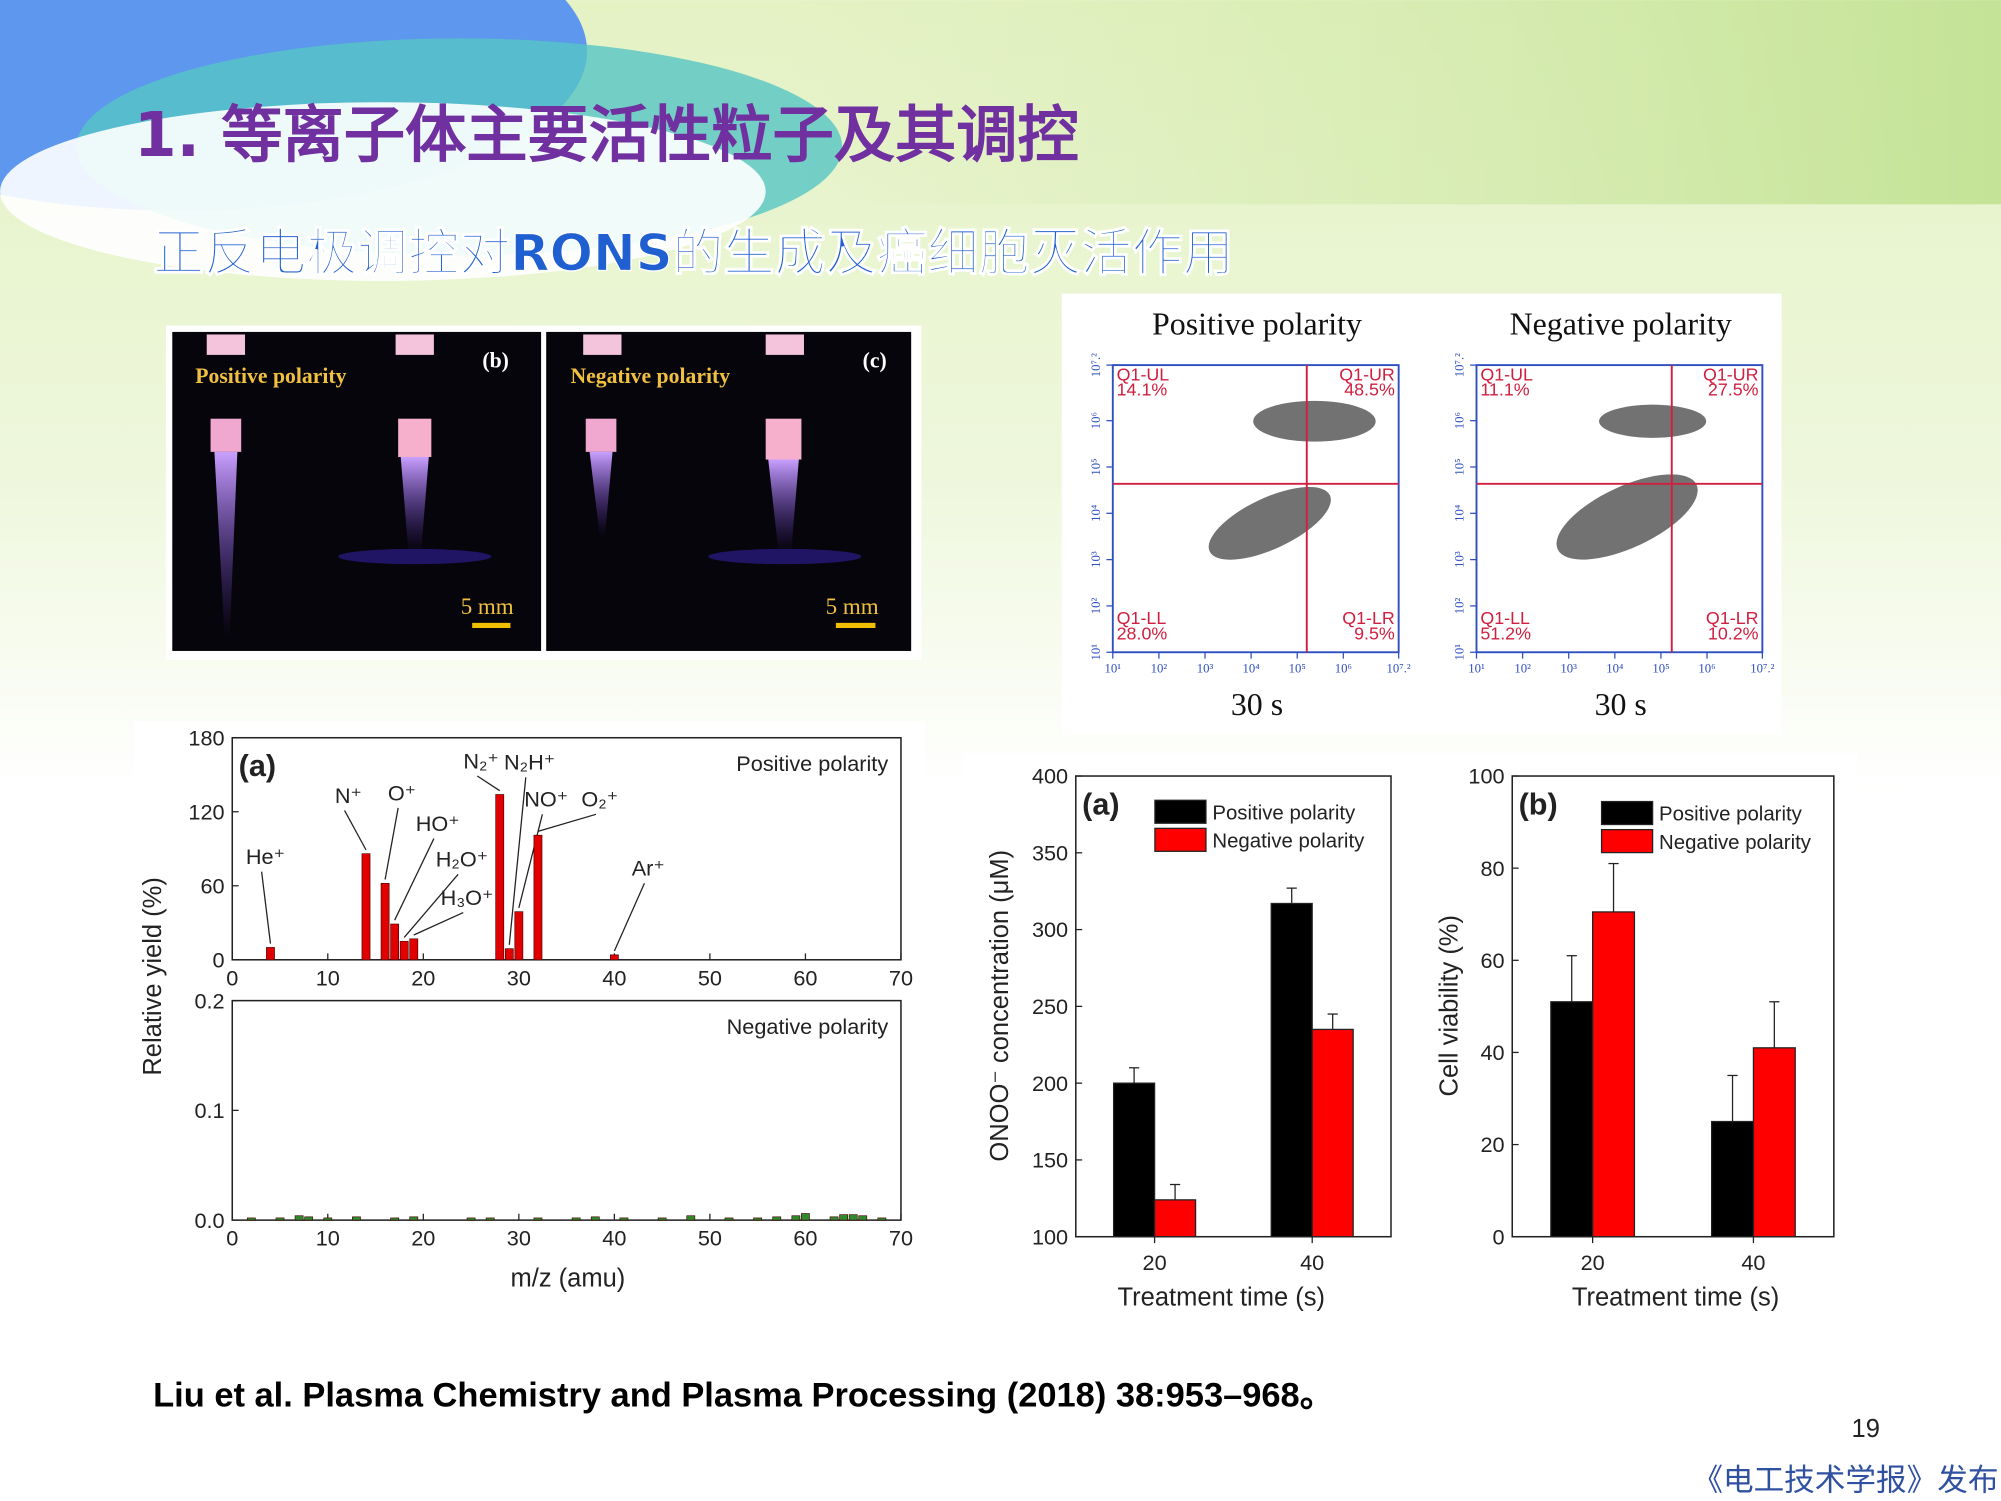  Describe the element at coordinates (1505, 633) in the screenshot. I see `quadrant-value: 51.2%` at that location.